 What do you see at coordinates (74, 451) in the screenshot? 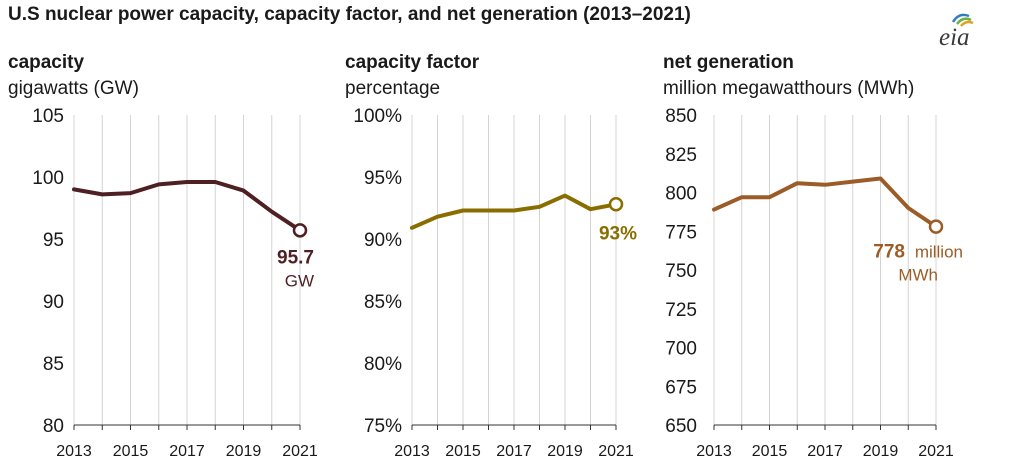
I see `panel-1-x-tick-label: 2013` at bounding box center [74, 451].